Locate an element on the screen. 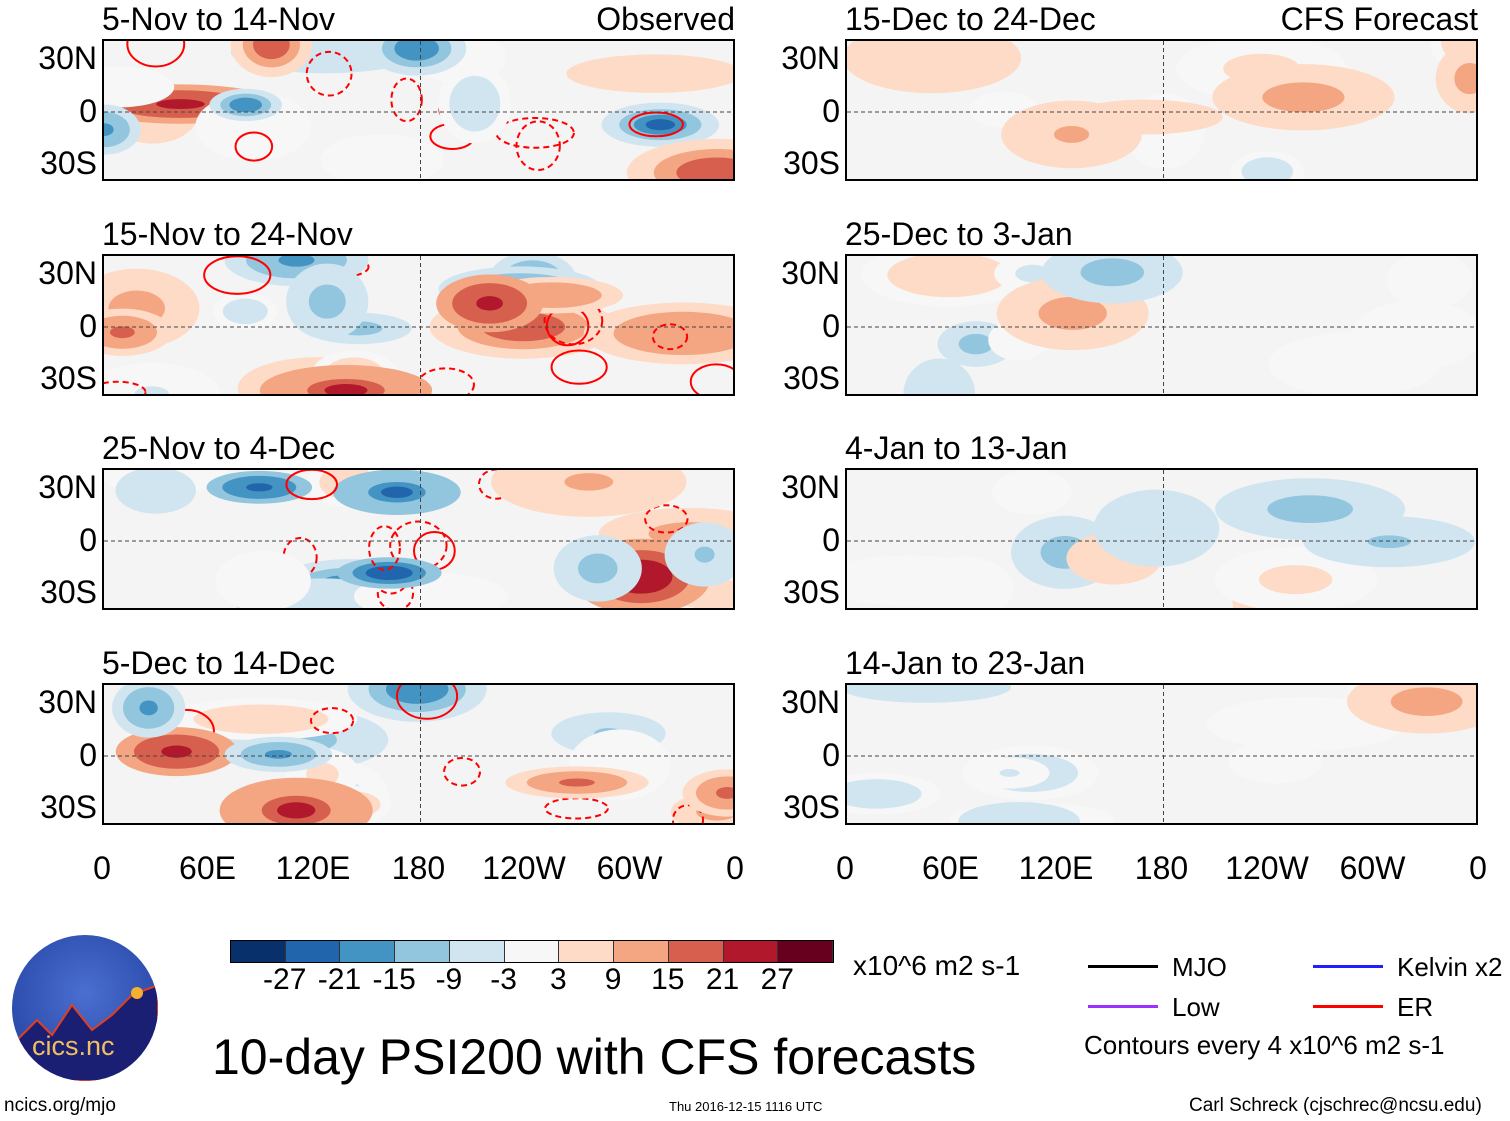 The image size is (1510, 1121). footer-link: ncics.org/mjo is located at coordinates (60, 1105).